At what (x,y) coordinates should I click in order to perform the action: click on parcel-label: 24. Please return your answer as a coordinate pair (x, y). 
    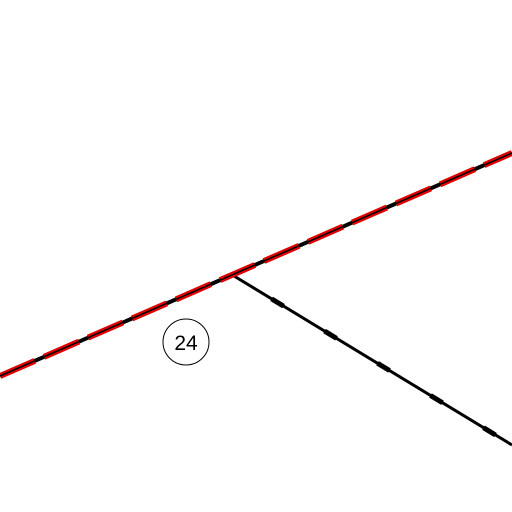
    Looking at the image, I should click on (186, 342).